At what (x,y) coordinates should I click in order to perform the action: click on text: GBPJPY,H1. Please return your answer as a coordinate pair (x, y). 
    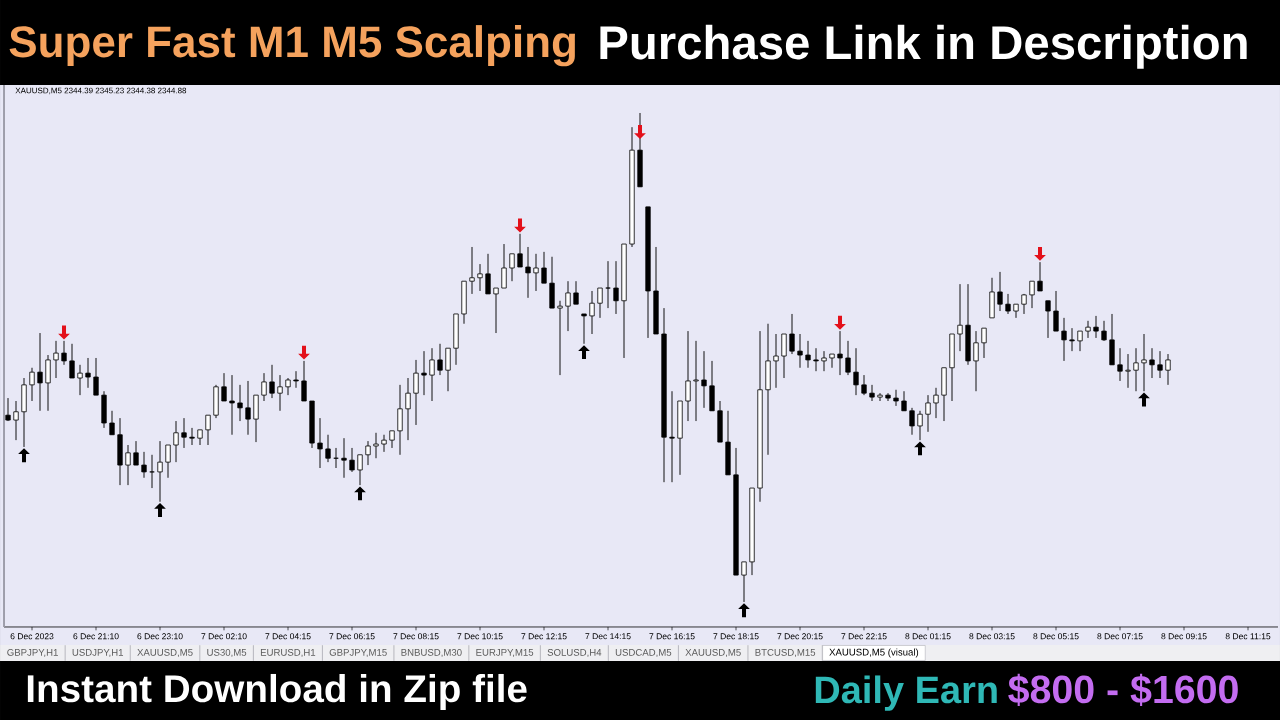
    Looking at the image, I should click on (32, 653).